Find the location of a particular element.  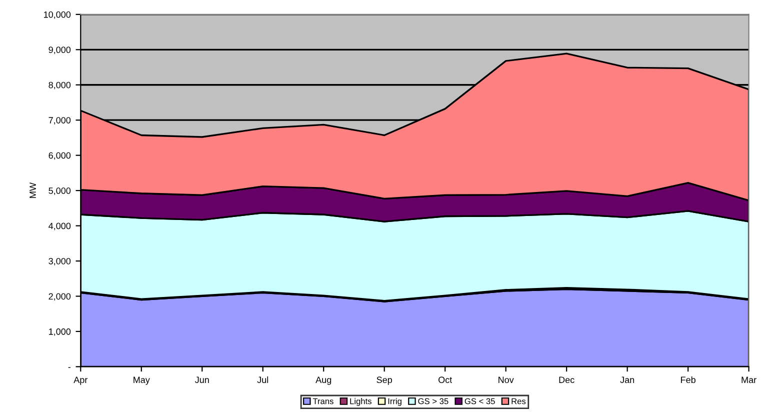

legend-label: Irrig is located at coordinates (395, 402).